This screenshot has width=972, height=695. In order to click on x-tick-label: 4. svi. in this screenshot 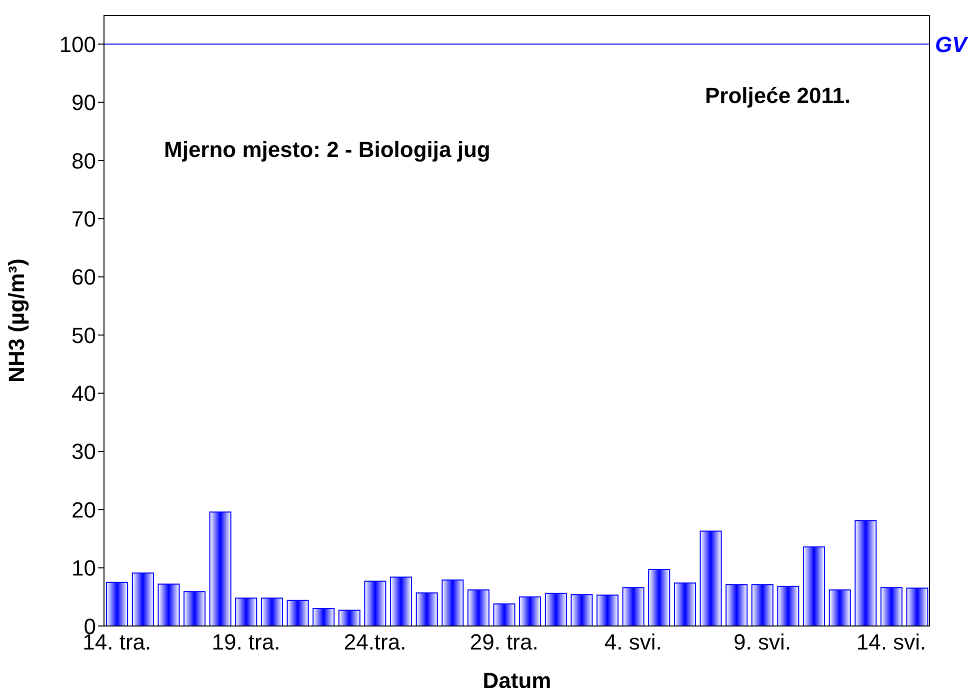, I will do `click(633, 642)`.